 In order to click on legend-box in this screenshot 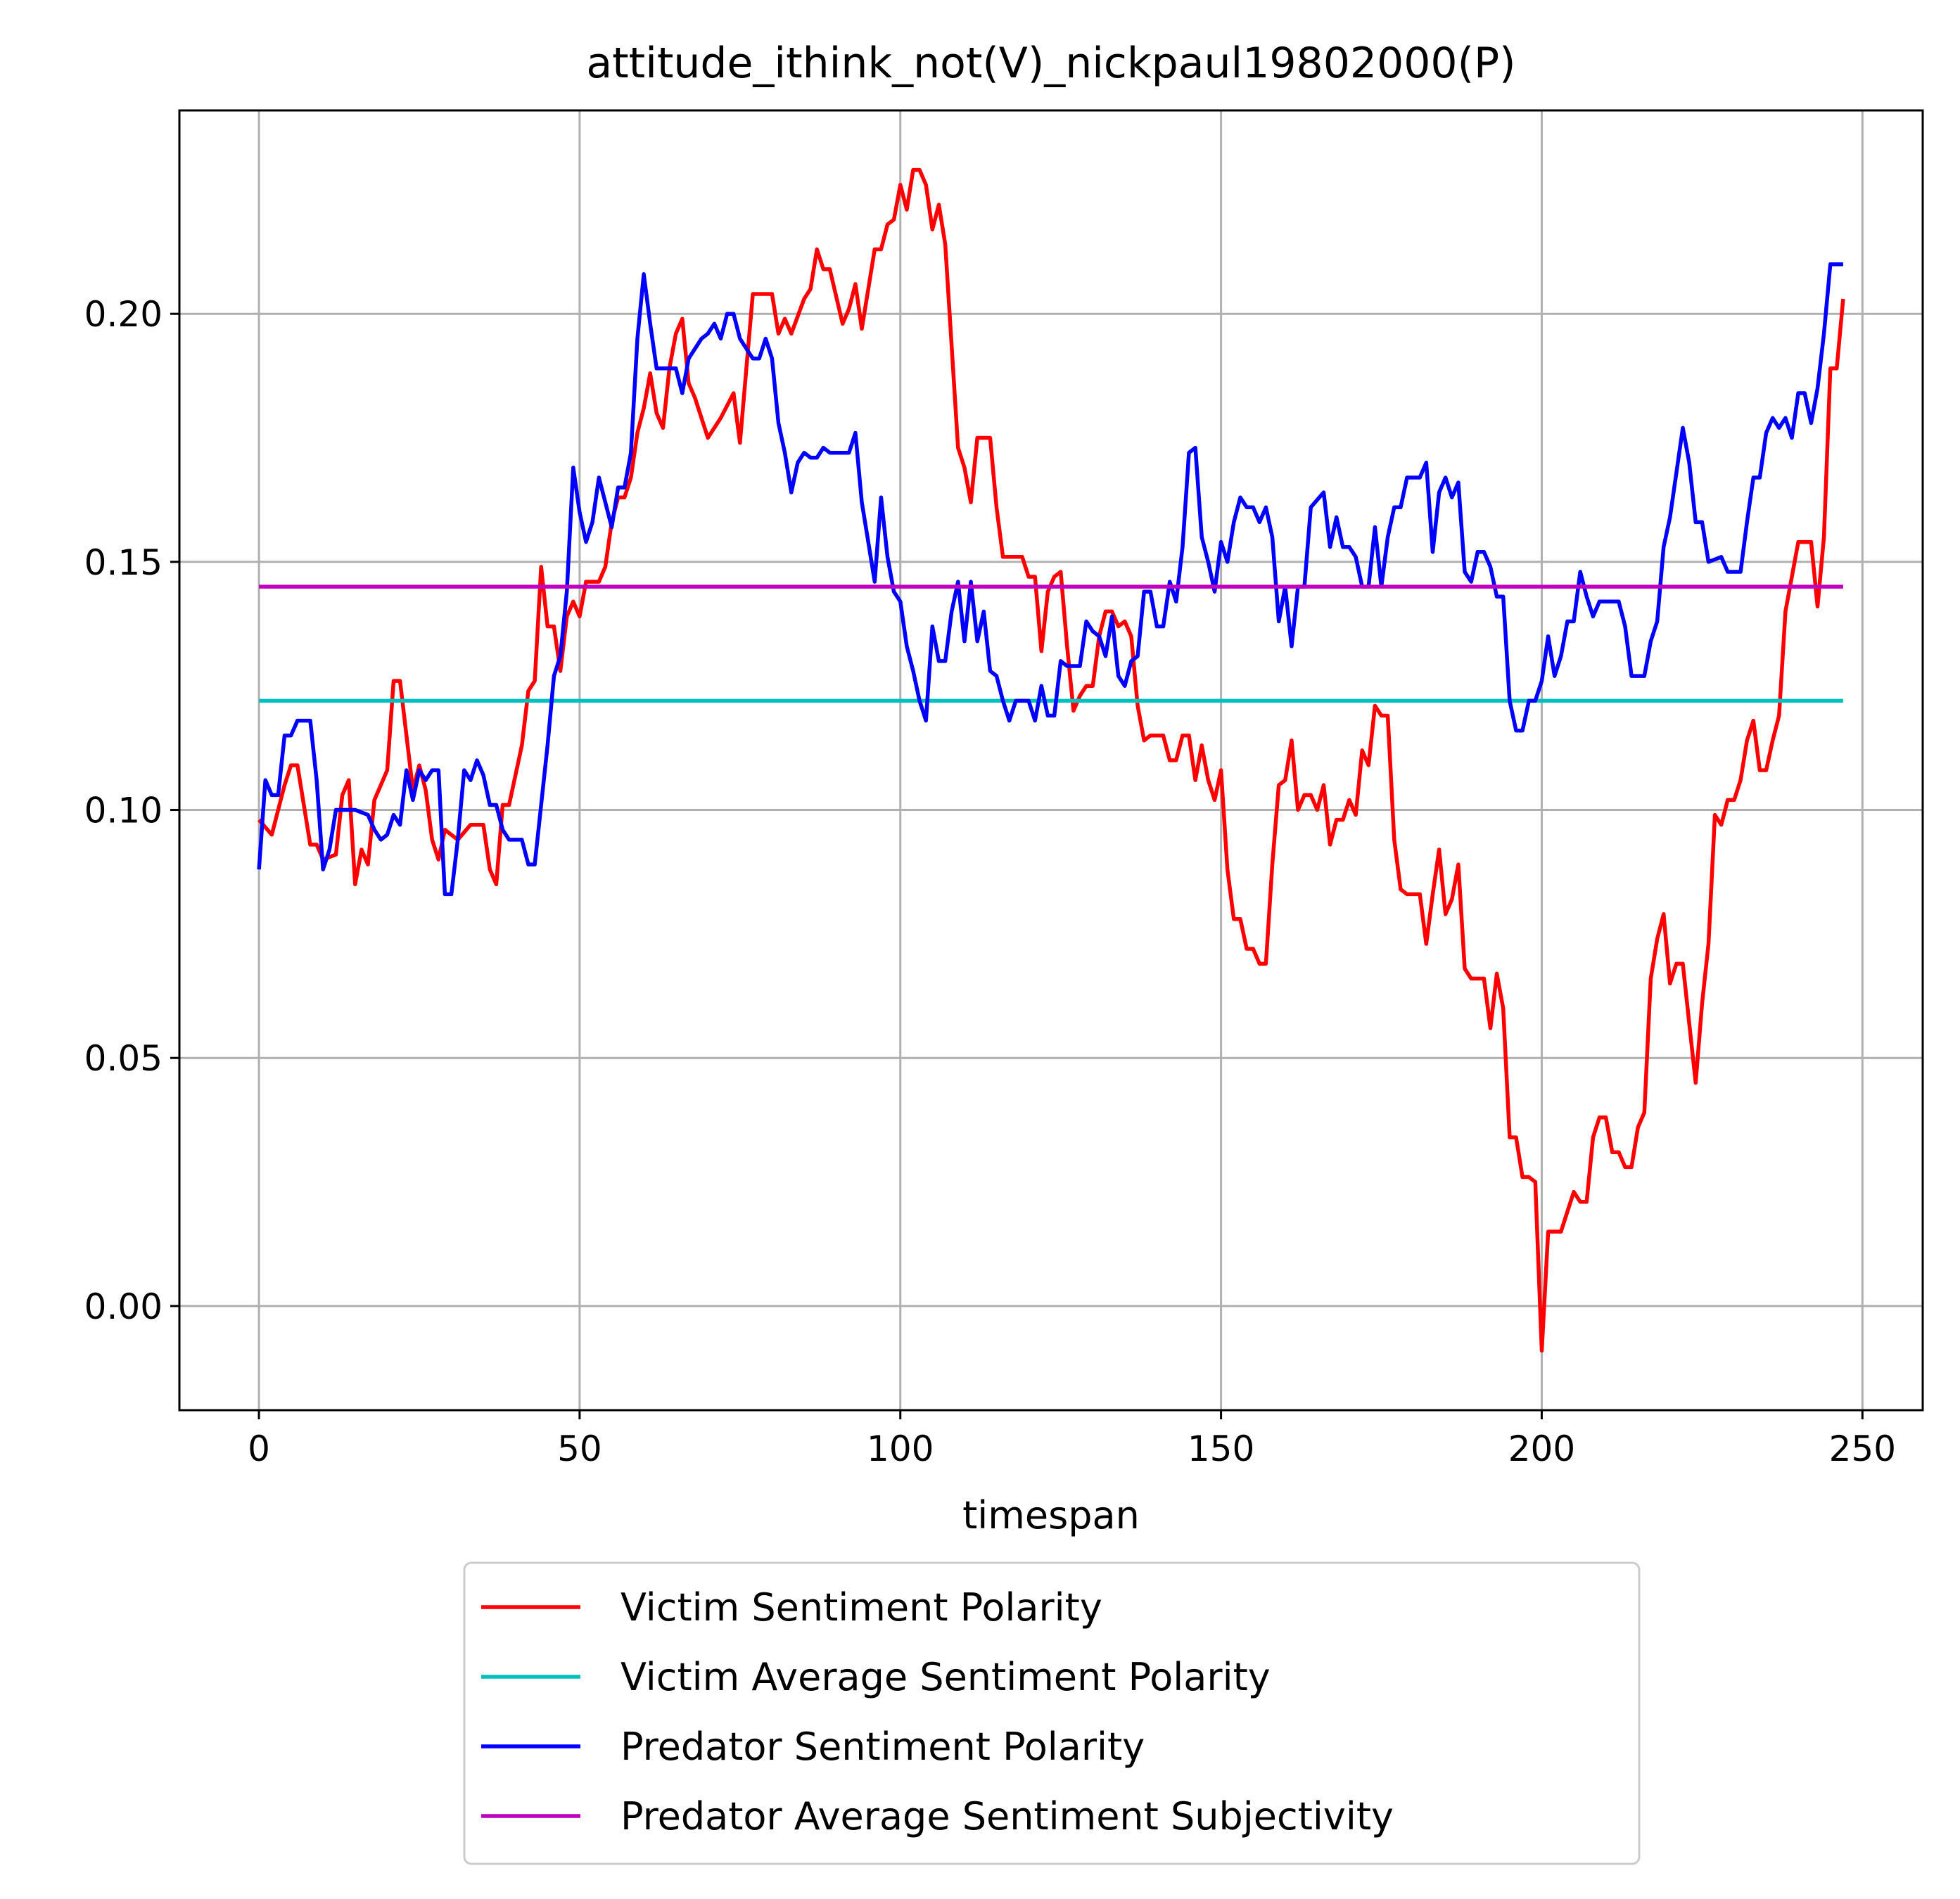, I will do `click(1052, 1713)`.